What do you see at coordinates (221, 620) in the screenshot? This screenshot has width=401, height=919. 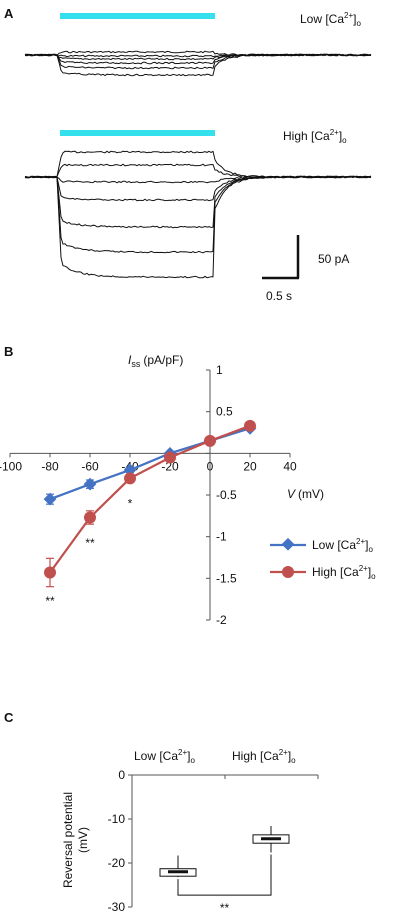 I see `b-y-tick-label: -2` at bounding box center [221, 620].